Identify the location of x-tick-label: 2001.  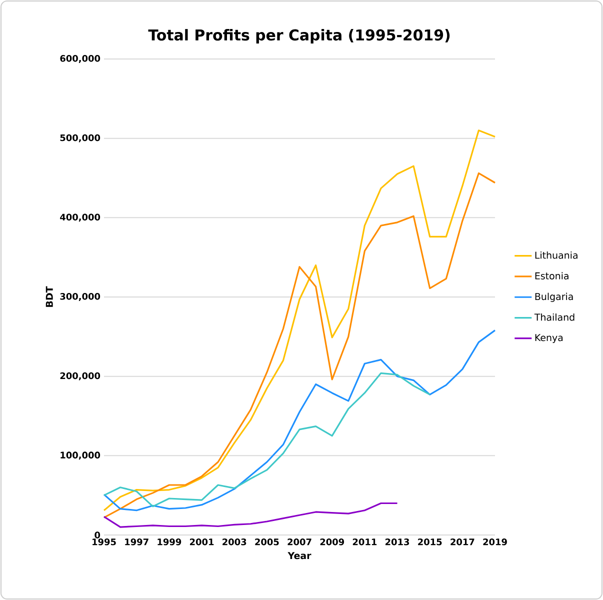
(202, 542).